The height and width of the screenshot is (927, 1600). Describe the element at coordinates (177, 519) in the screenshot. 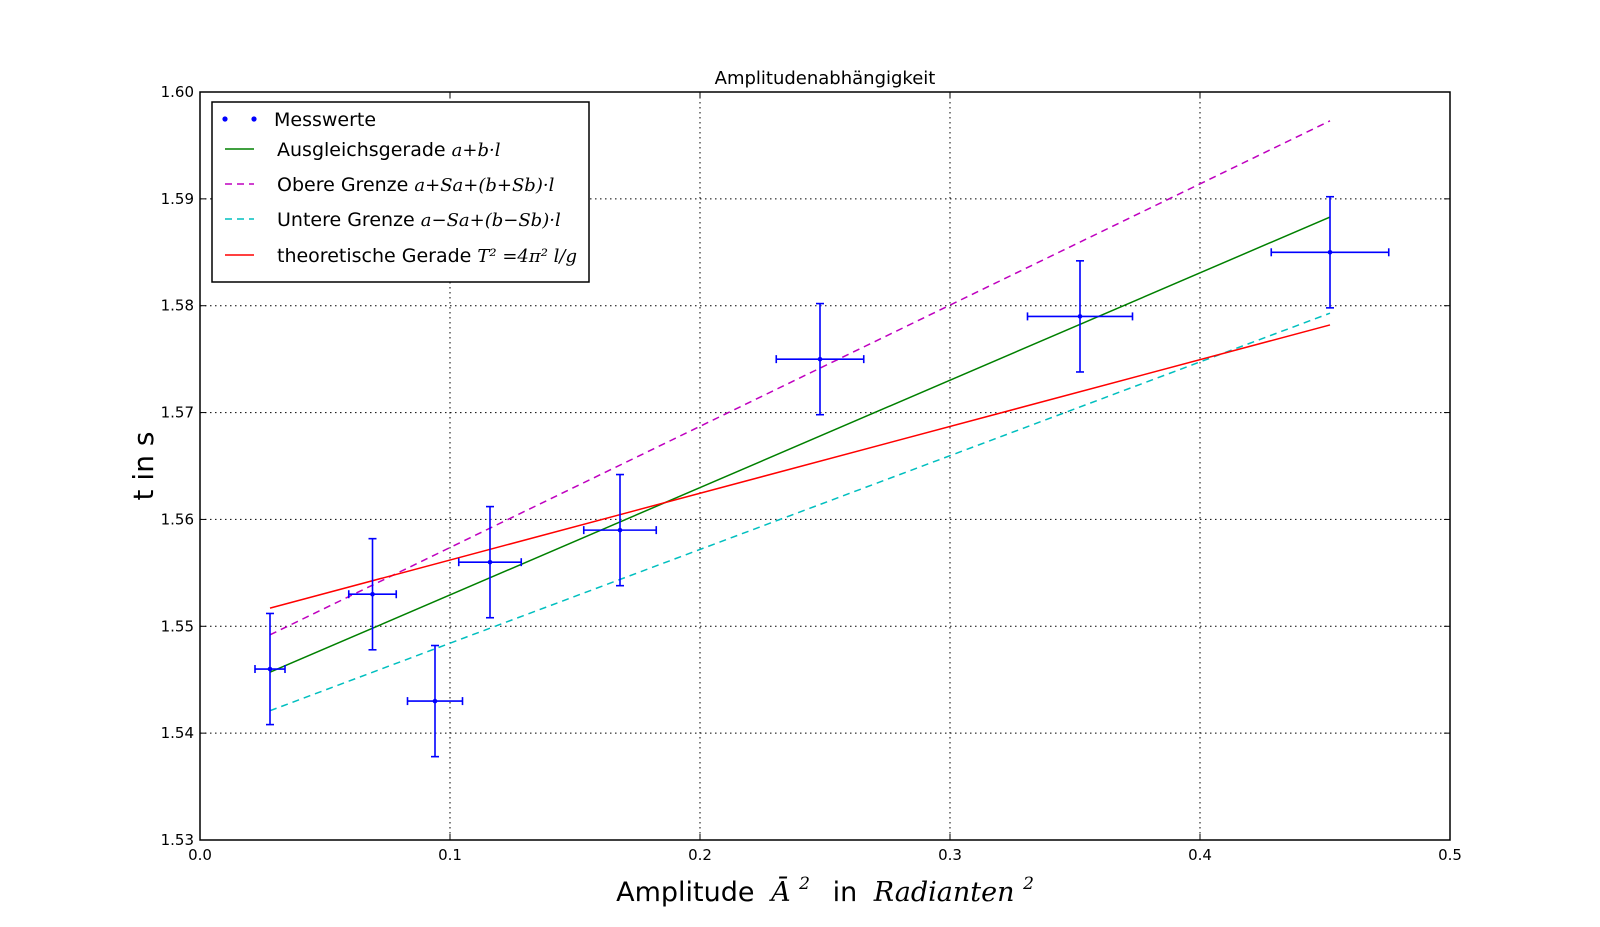

I see `y-tick-label: 1.56` at that location.